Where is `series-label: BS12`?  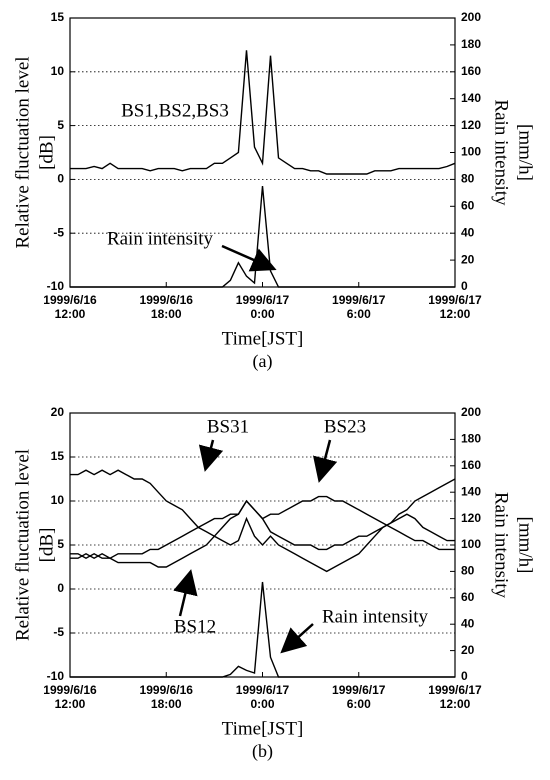 series-label: BS12 is located at coordinates (195, 626).